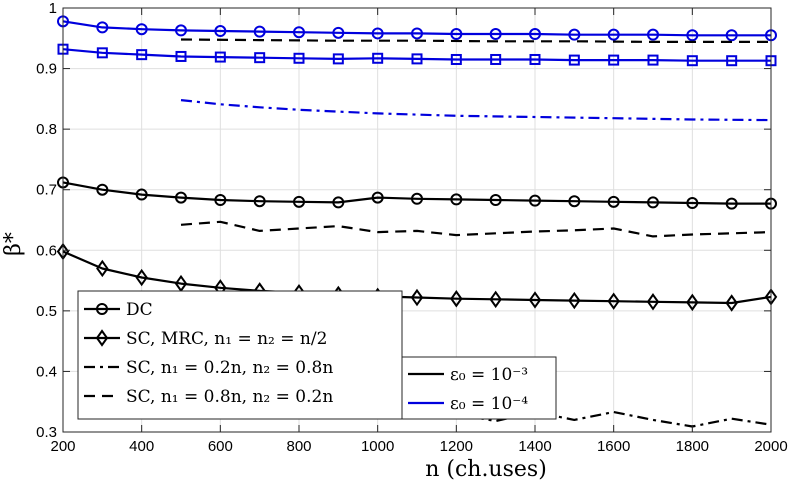 Image resolution: width=789 pixels, height=490 pixels. I want to click on y-tick-label: 0.3, so click(46, 432).